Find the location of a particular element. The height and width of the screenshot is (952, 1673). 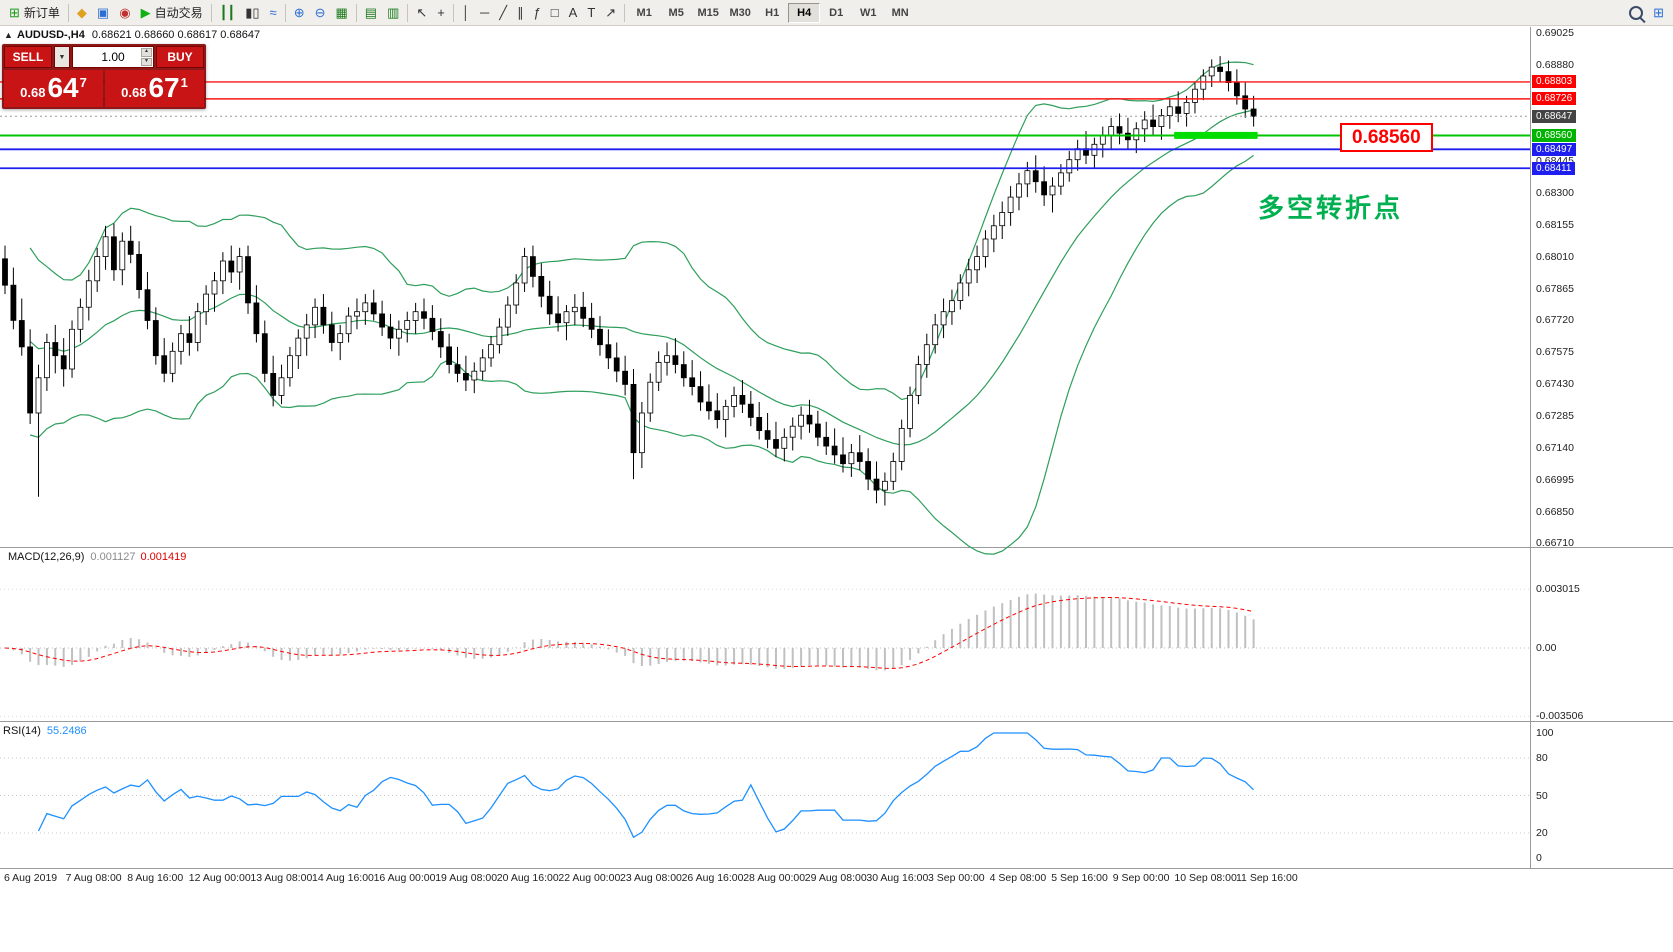

volume-dropdown-button: ▼ is located at coordinates (62, 57).